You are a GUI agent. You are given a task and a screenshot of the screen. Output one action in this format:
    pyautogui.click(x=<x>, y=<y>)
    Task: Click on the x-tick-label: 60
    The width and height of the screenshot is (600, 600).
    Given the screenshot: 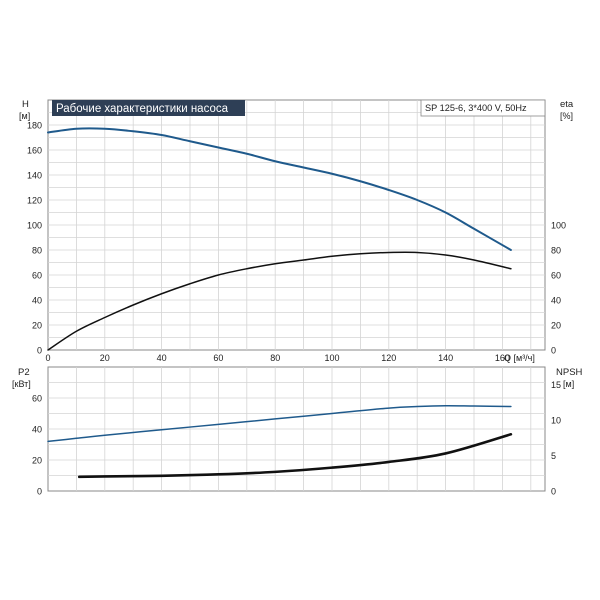 What is the action you would take?
    pyautogui.click(x=218, y=358)
    